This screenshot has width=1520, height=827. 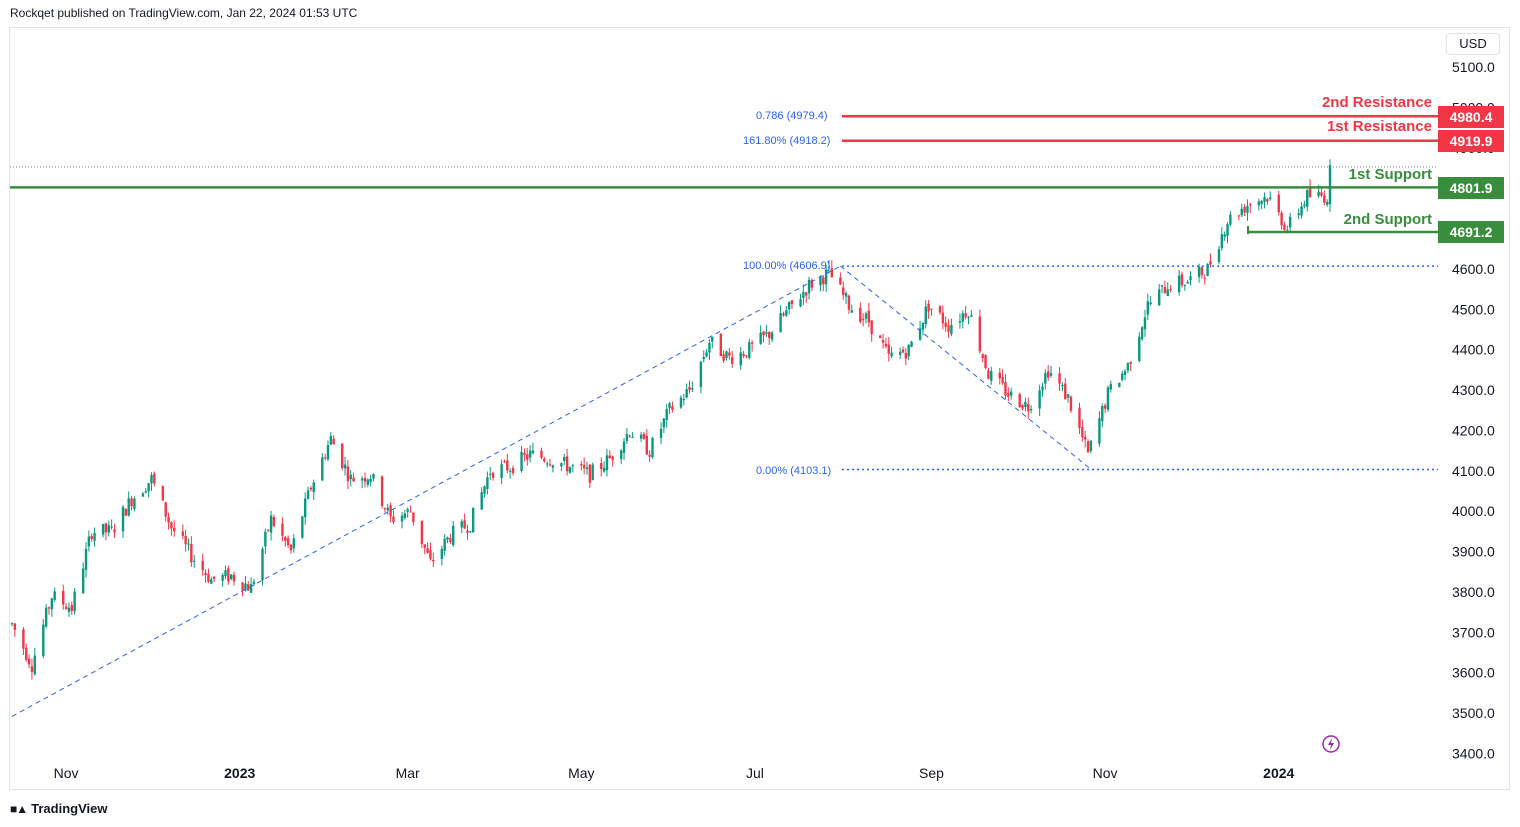 I want to click on currency-selector: USD, so click(x=1473, y=44).